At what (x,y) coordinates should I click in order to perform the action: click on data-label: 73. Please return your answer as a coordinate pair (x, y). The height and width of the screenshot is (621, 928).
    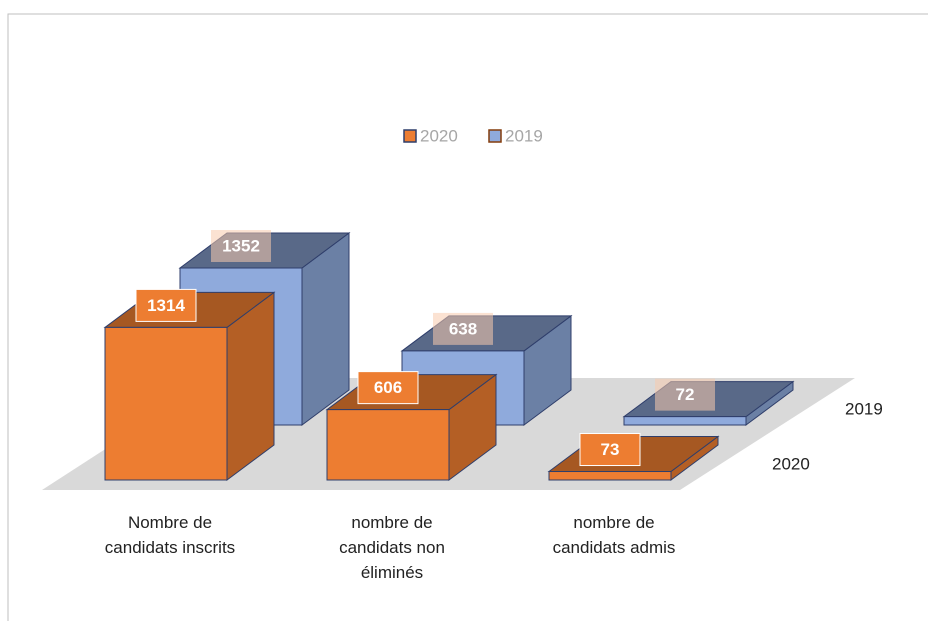
    Looking at the image, I should click on (610, 449).